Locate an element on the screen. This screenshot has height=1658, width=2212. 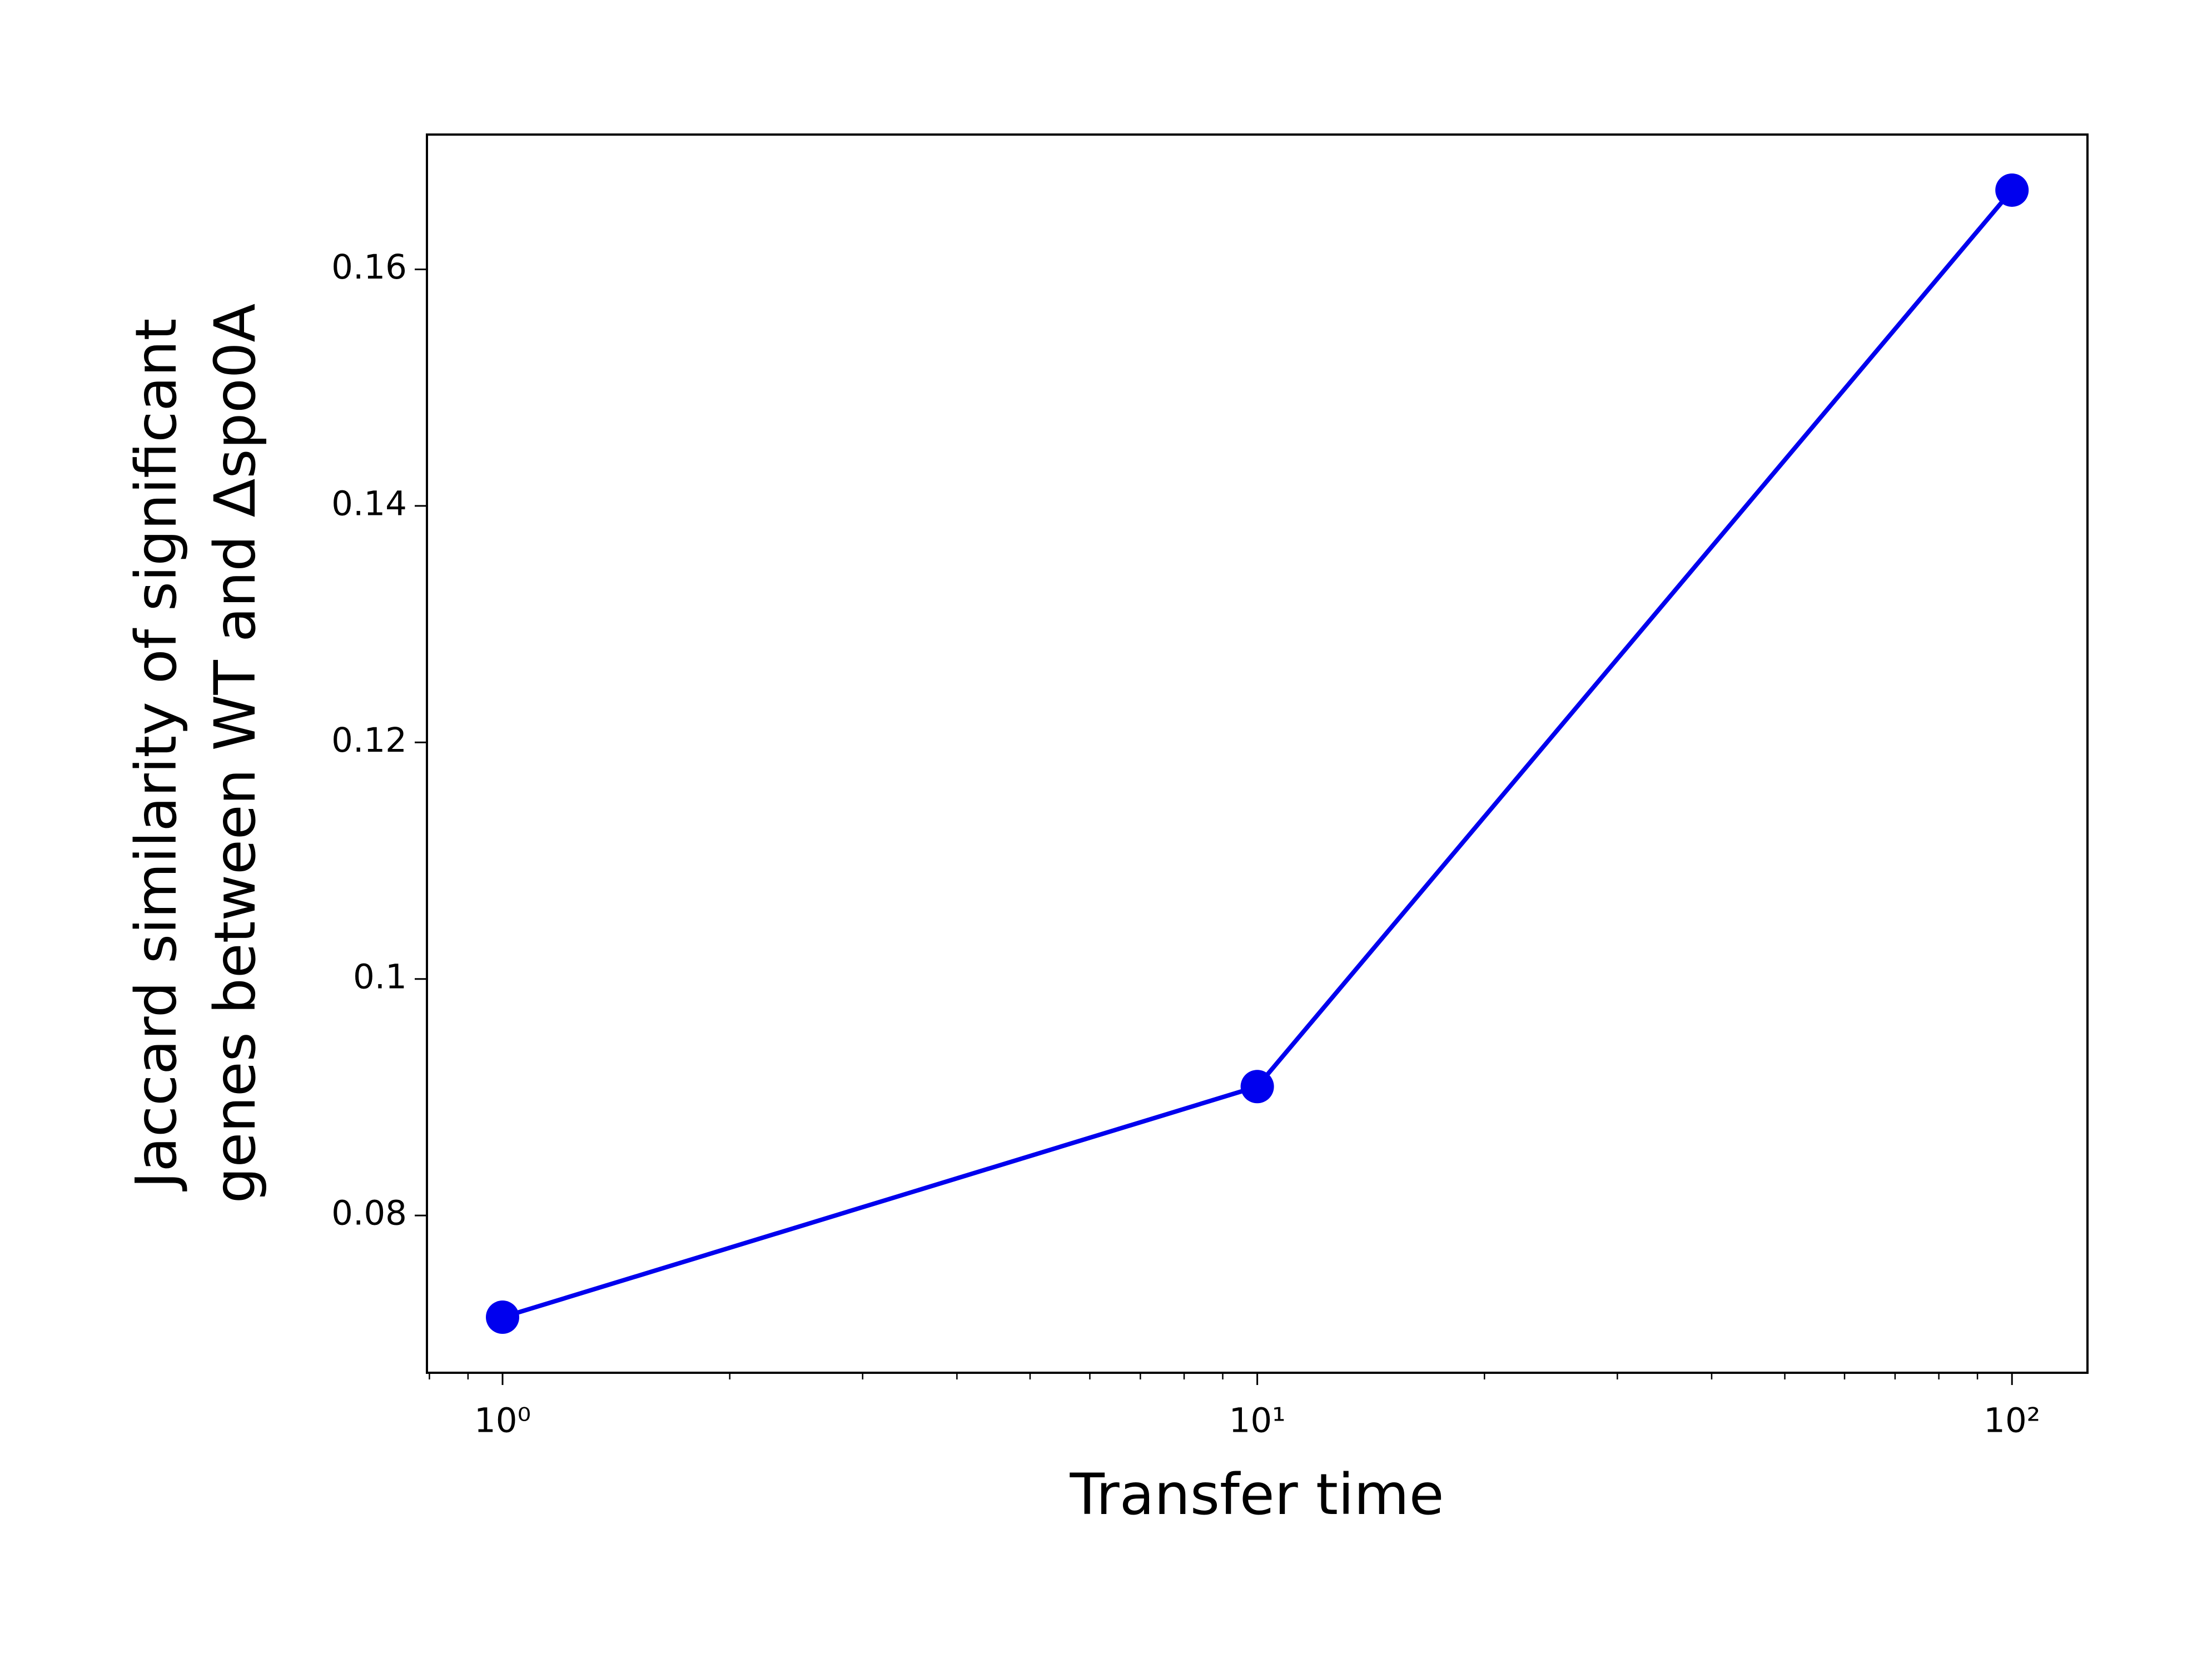
y-tick-label: 0.08 is located at coordinates (369, 1213).